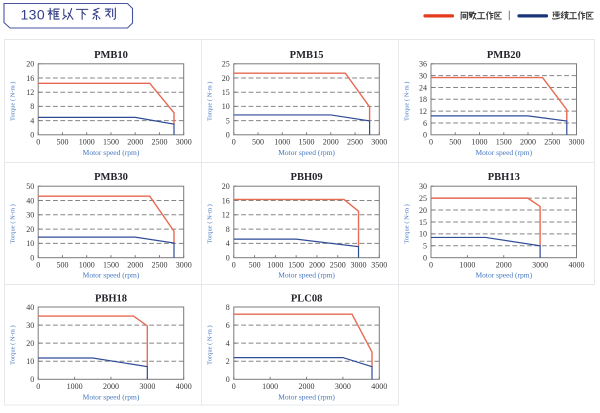 The height and width of the screenshot is (413, 600). Describe the element at coordinates (379, 264) in the screenshot. I see `svg-text: 3500` at that location.